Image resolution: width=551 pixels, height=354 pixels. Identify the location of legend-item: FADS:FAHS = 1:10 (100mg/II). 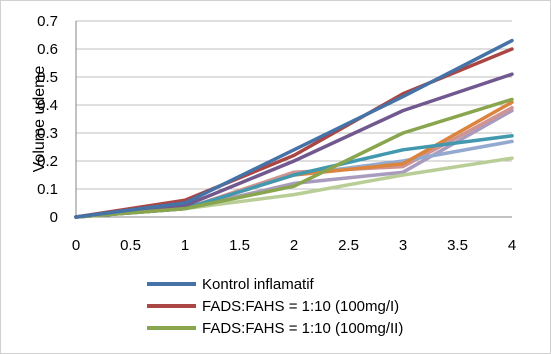
(275, 328).